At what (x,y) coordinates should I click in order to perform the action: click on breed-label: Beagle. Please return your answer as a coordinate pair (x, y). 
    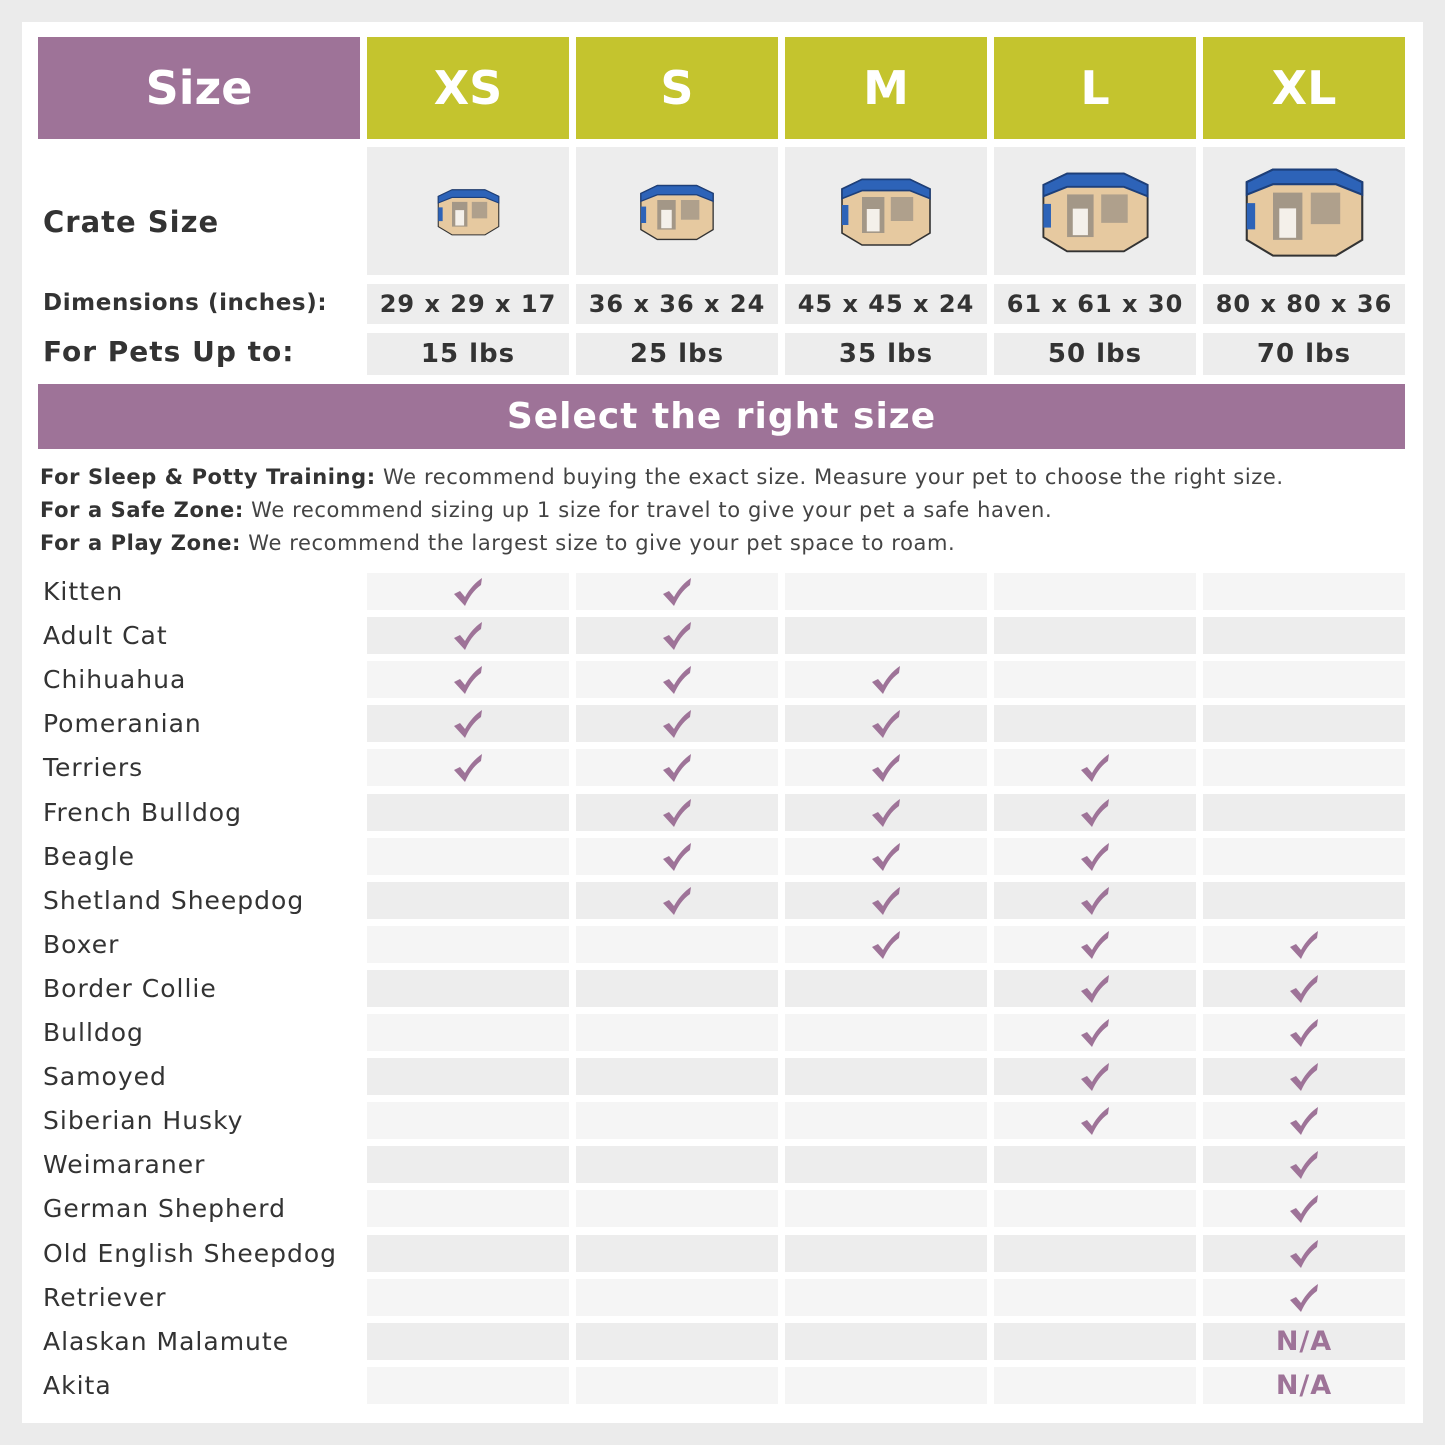
    Looking at the image, I should click on (89, 856).